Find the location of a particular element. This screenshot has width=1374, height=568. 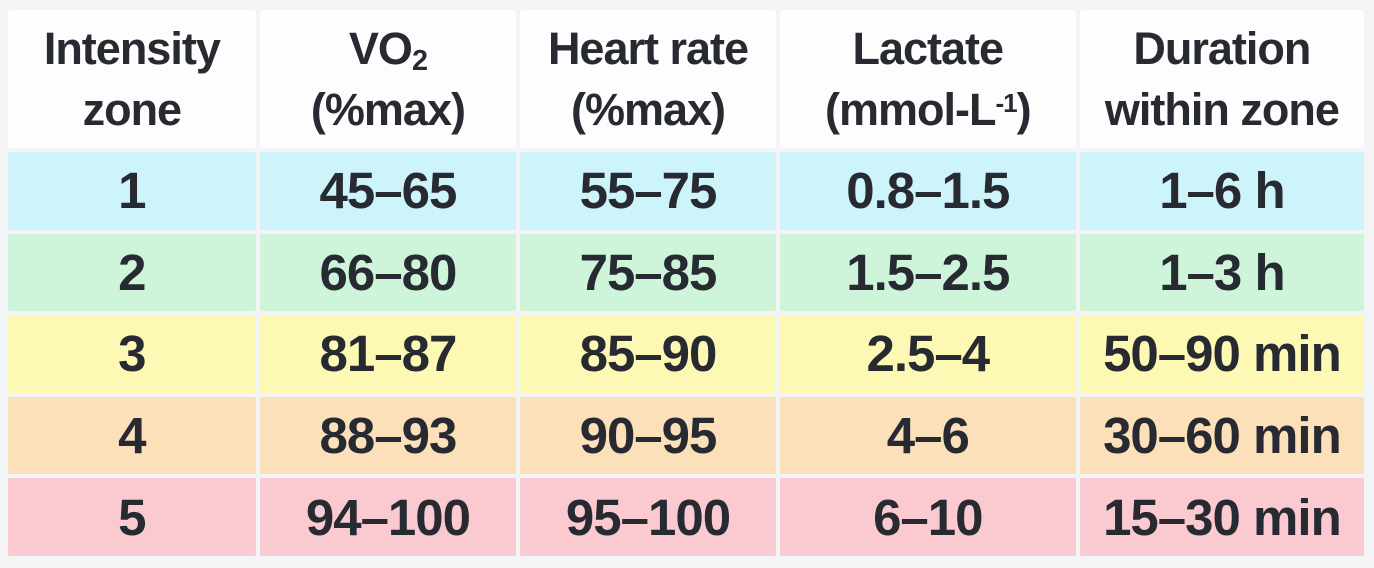

row4-vo2-cell: 88–93 is located at coordinates (388, 435).